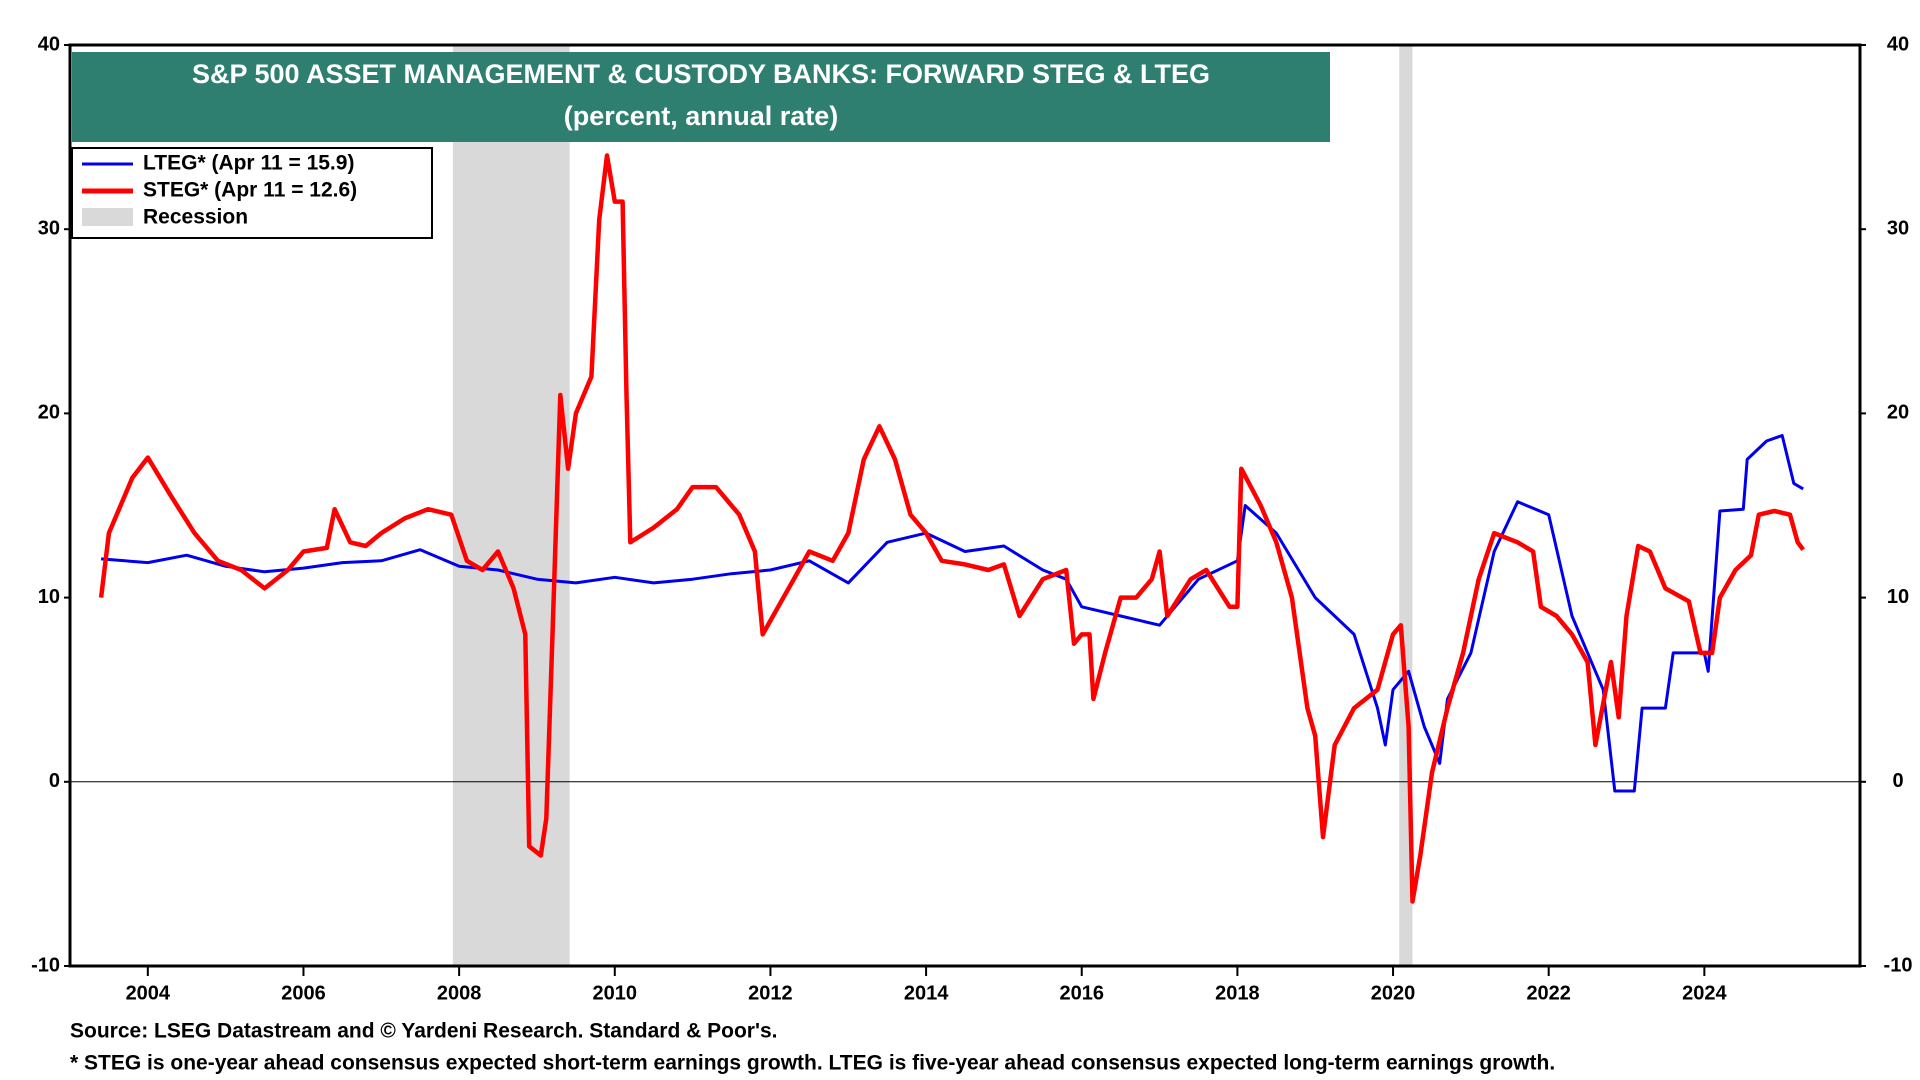 Image resolution: width=1920 pixels, height=1080 pixels. Describe the element at coordinates (250, 190) in the screenshot. I see `legend-label: STEG* (Apr 11 = 12.6)` at that location.